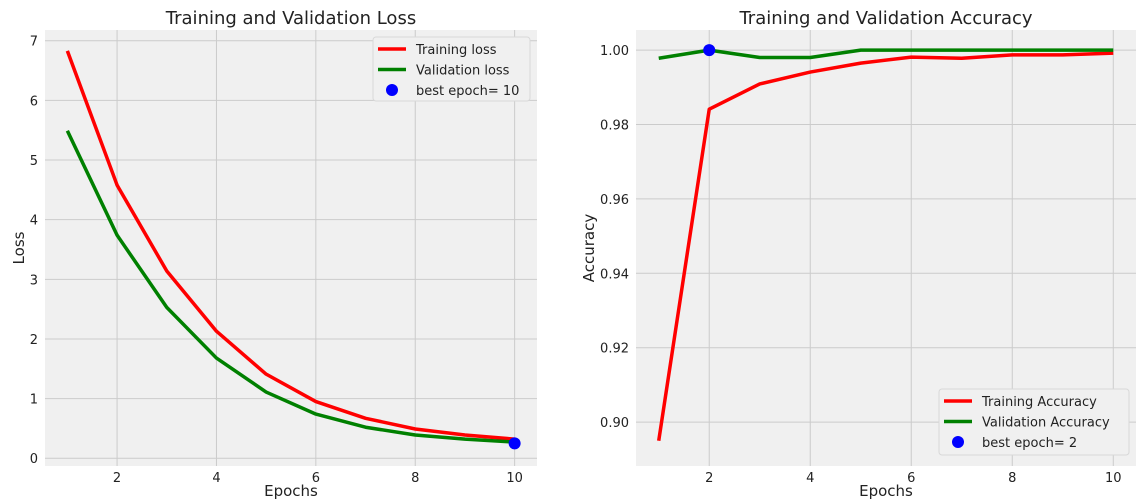  Describe the element at coordinates (614, 349) in the screenshot. I see `y-tick-label: 0.92` at that location.